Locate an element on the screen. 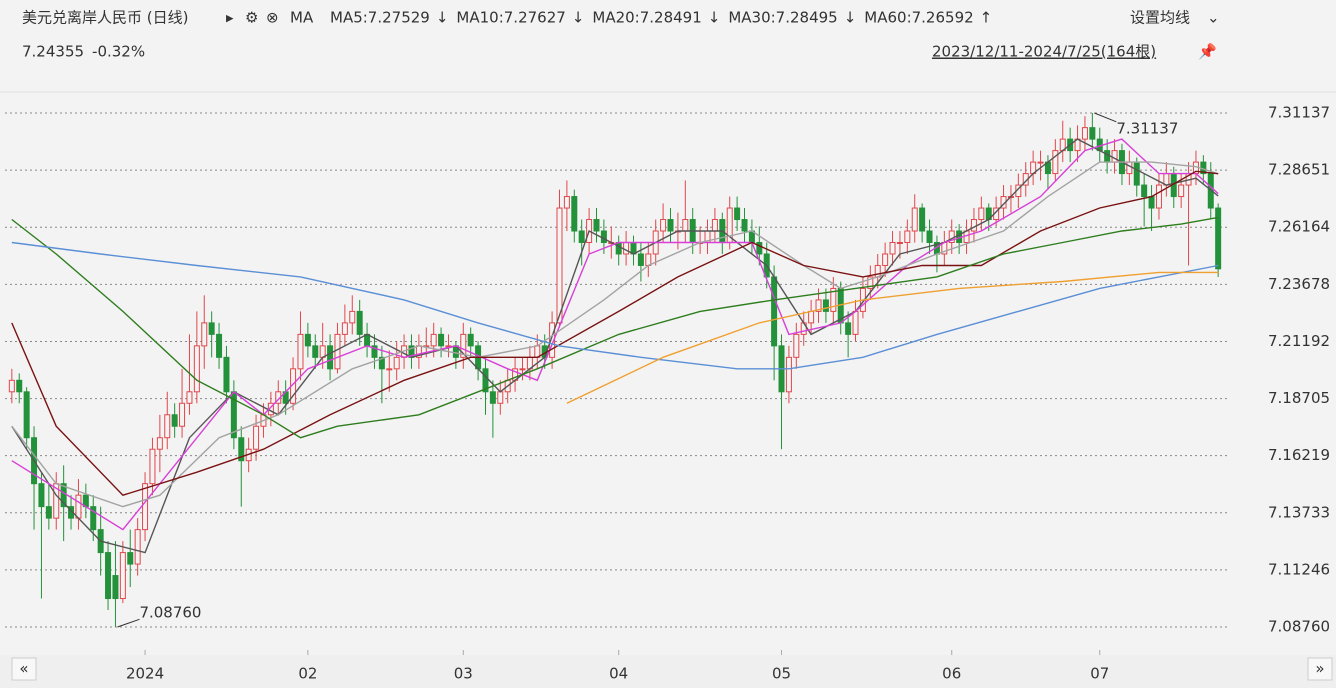 This screenshot has height=688, width=1336. chart-title: 美元兑离岸人民币 (日线) is located at coordinates (105, 18).